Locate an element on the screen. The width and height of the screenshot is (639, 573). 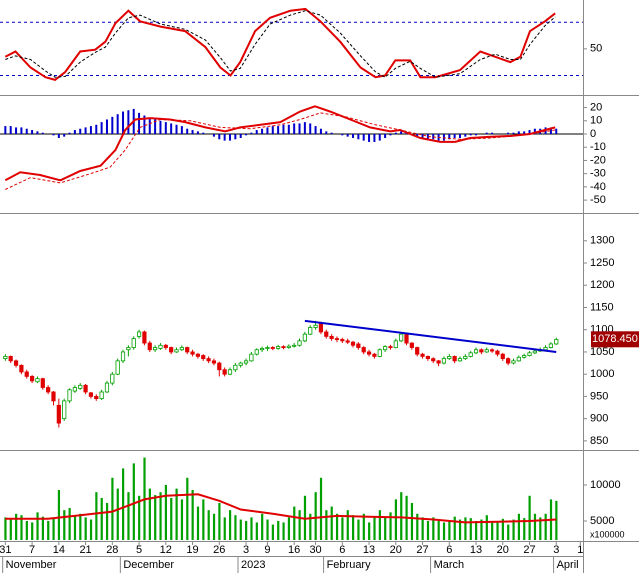
x-tick-label: 9 is located at coordinates (267, 550).